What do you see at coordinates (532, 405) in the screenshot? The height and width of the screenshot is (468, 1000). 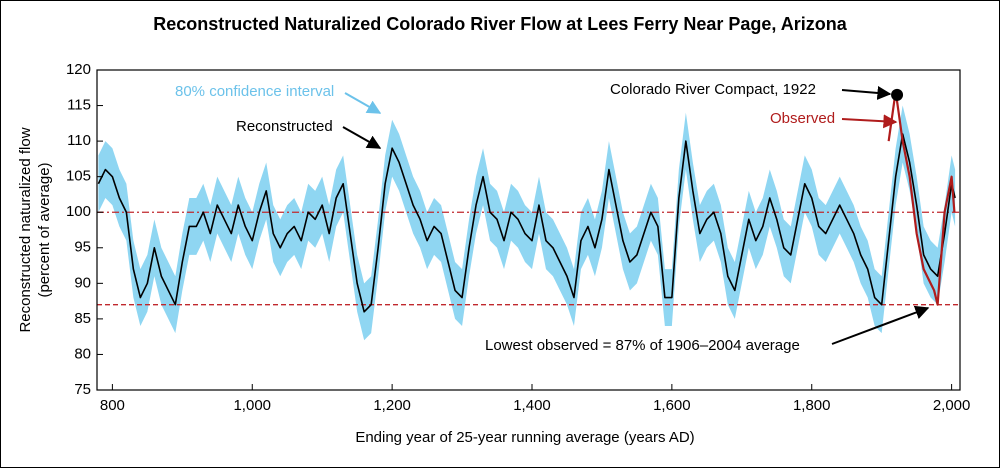 I see `x-tick-label: 1,400` at bounding box center [532, 405].